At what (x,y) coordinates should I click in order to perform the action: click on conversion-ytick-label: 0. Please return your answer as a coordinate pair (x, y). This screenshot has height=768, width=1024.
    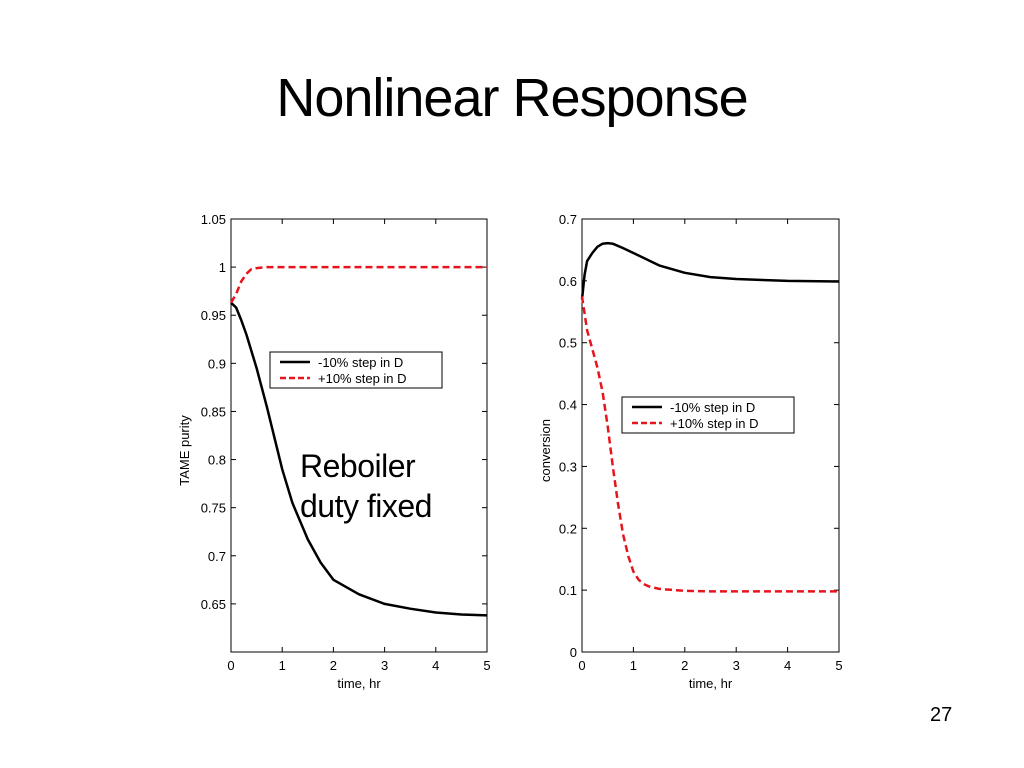
    Looking at the image, I should click on (573, 652).